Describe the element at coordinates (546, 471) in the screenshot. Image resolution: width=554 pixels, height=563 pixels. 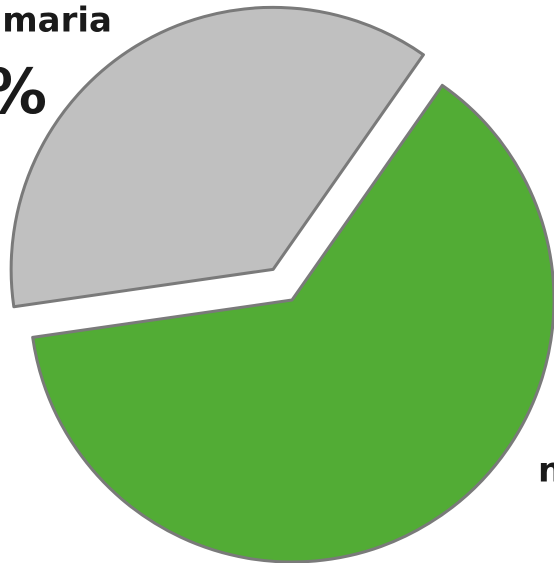
I see `slice-label: n` at that location.